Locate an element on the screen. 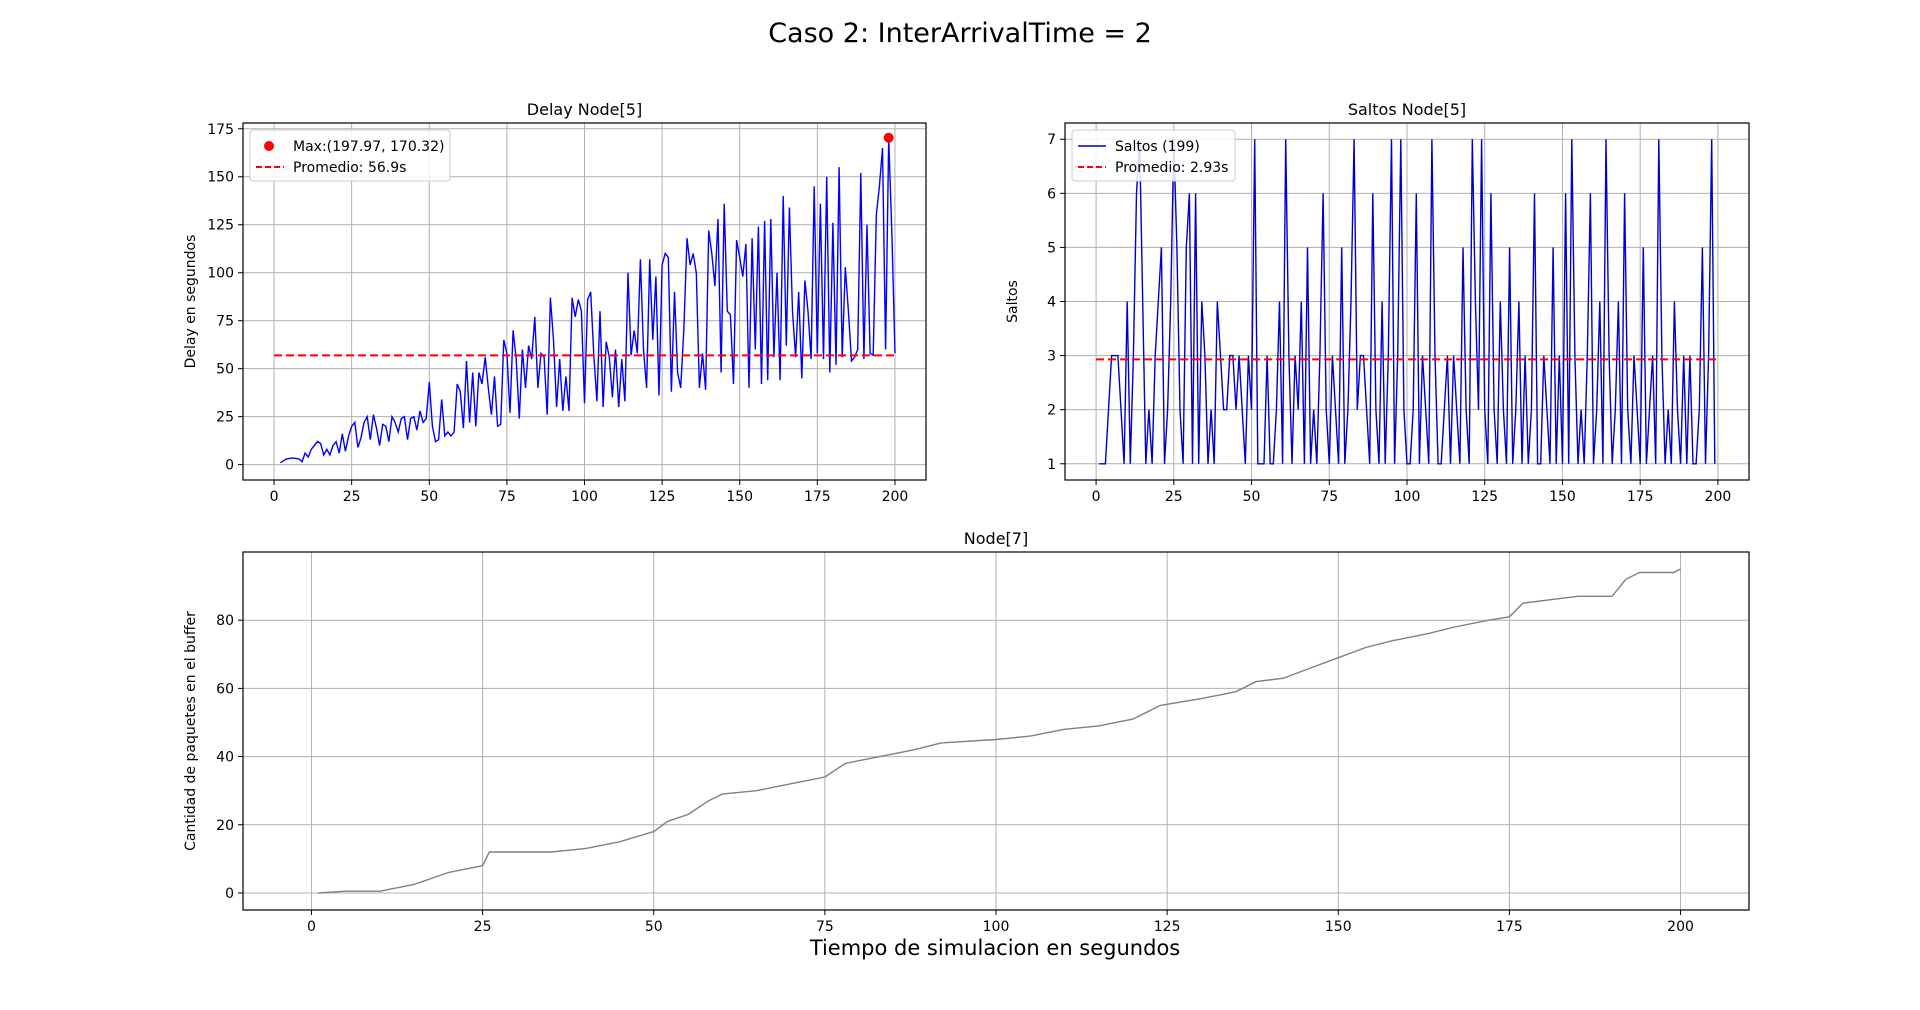  saltos-ytick-label: 7 is located at coordinates (1051, 140).